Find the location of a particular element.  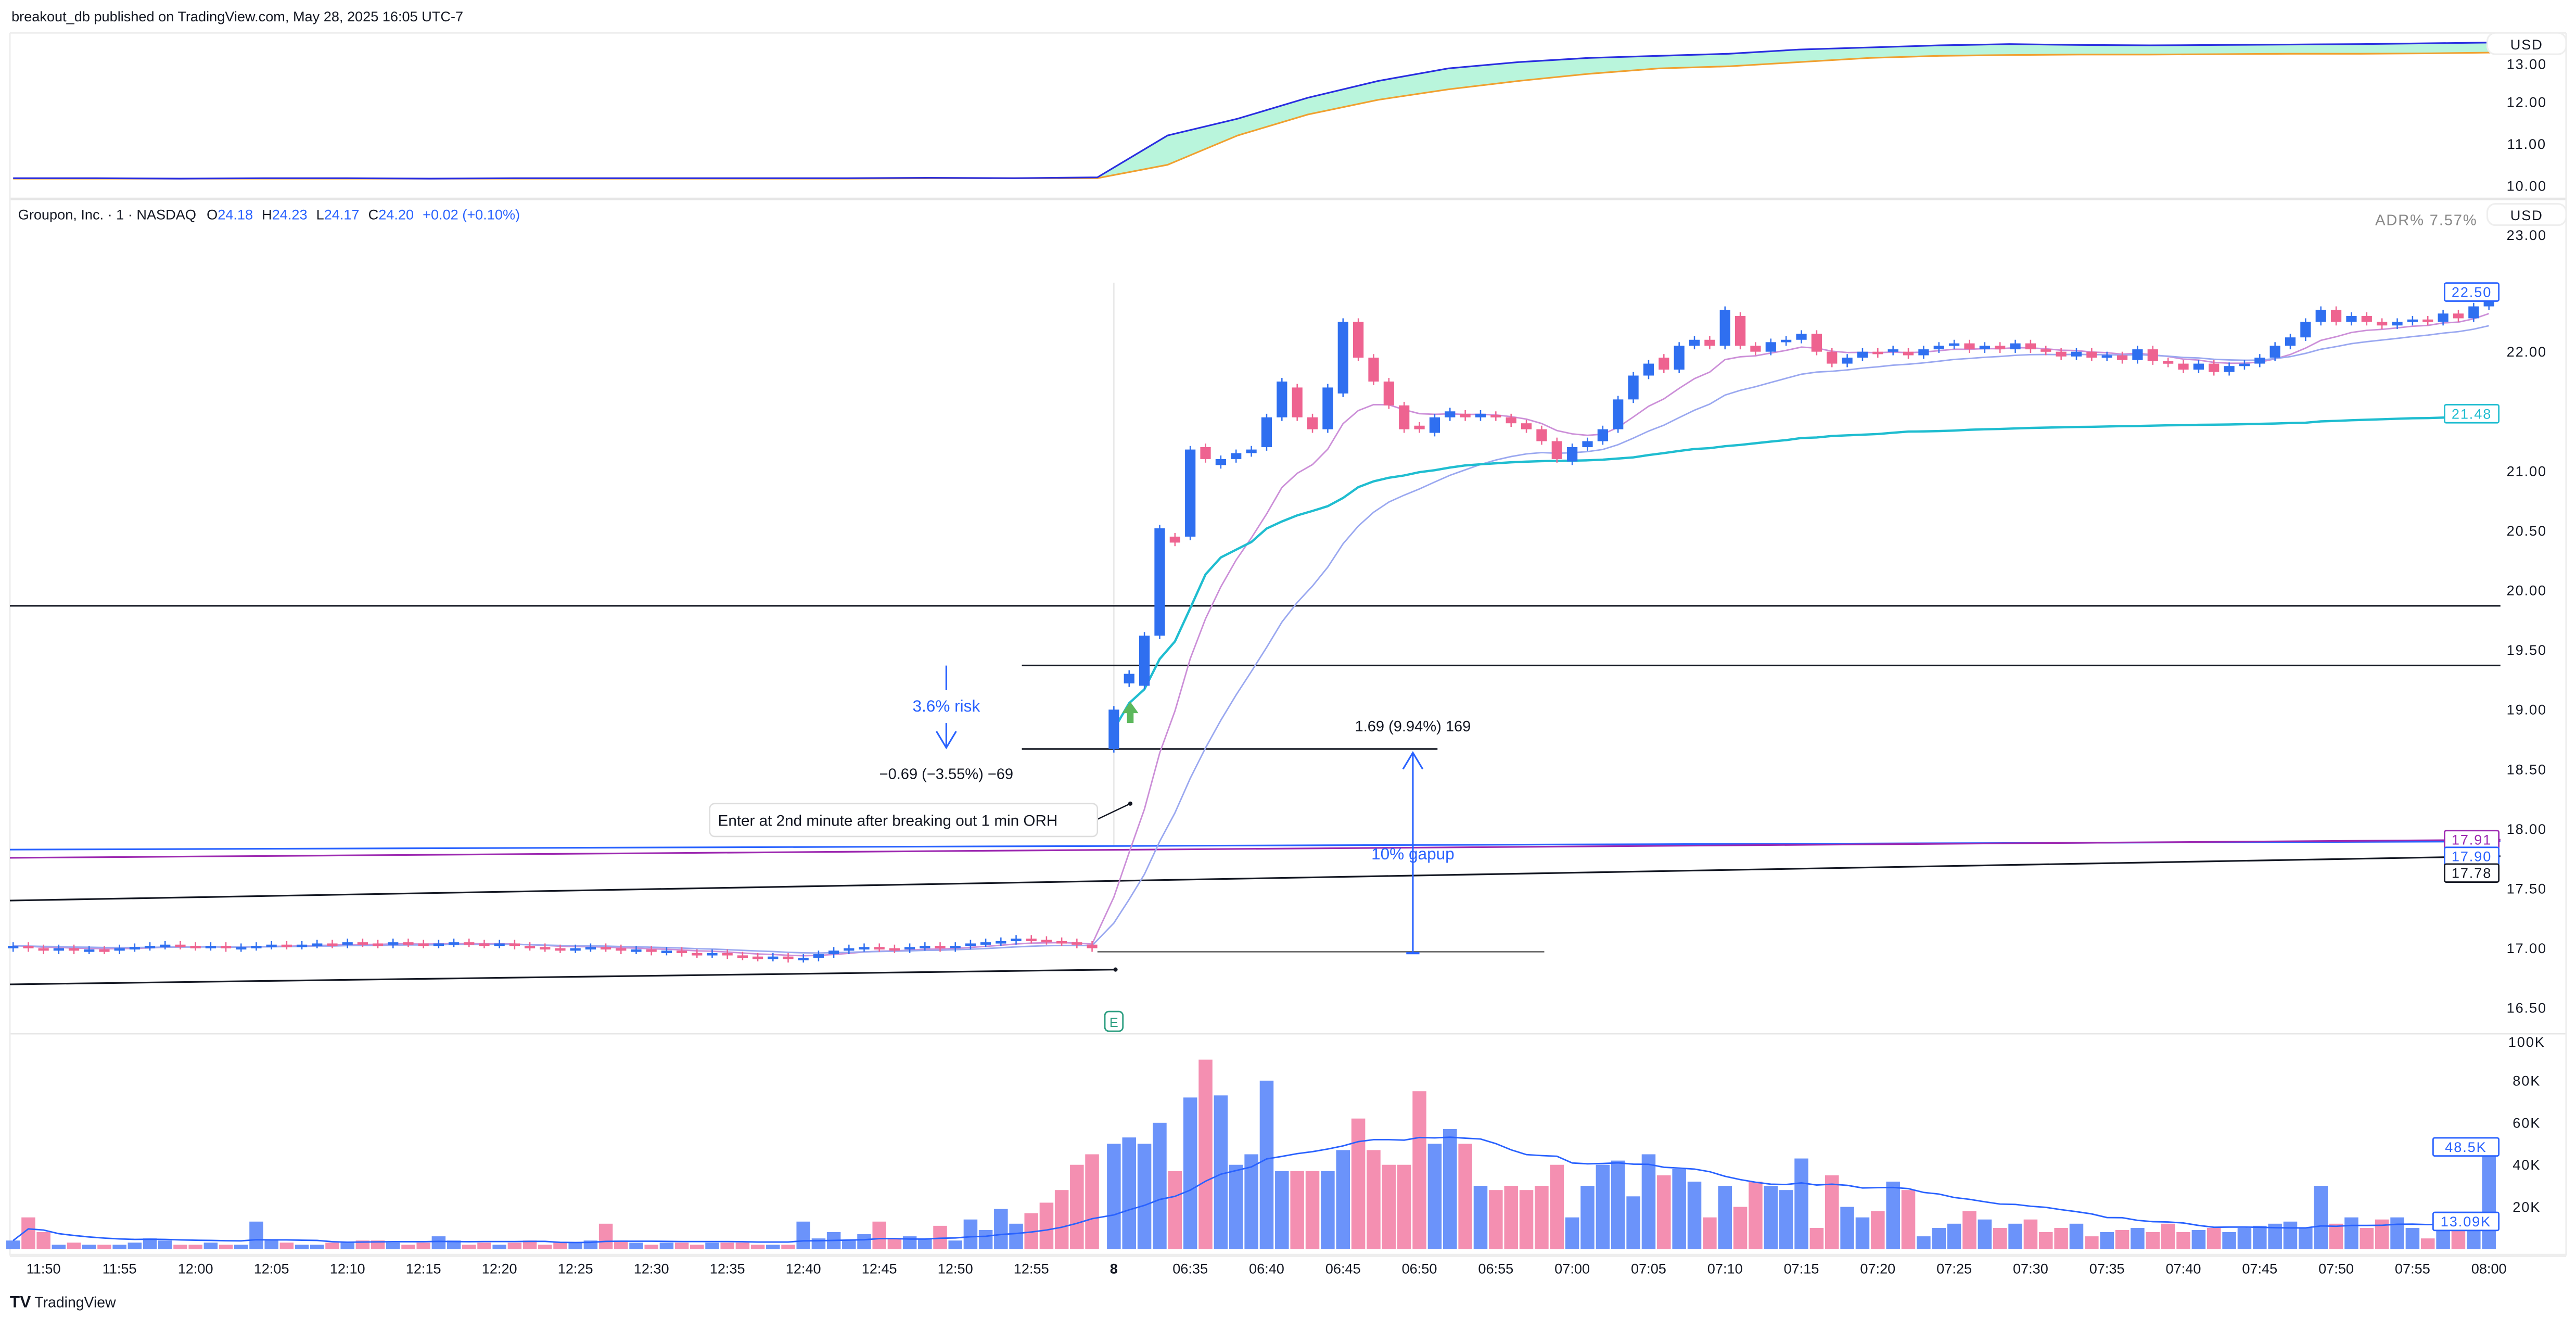

gain-measure-label: 1.69 (9.94%) 169 is located at coordinates (1413, 726).